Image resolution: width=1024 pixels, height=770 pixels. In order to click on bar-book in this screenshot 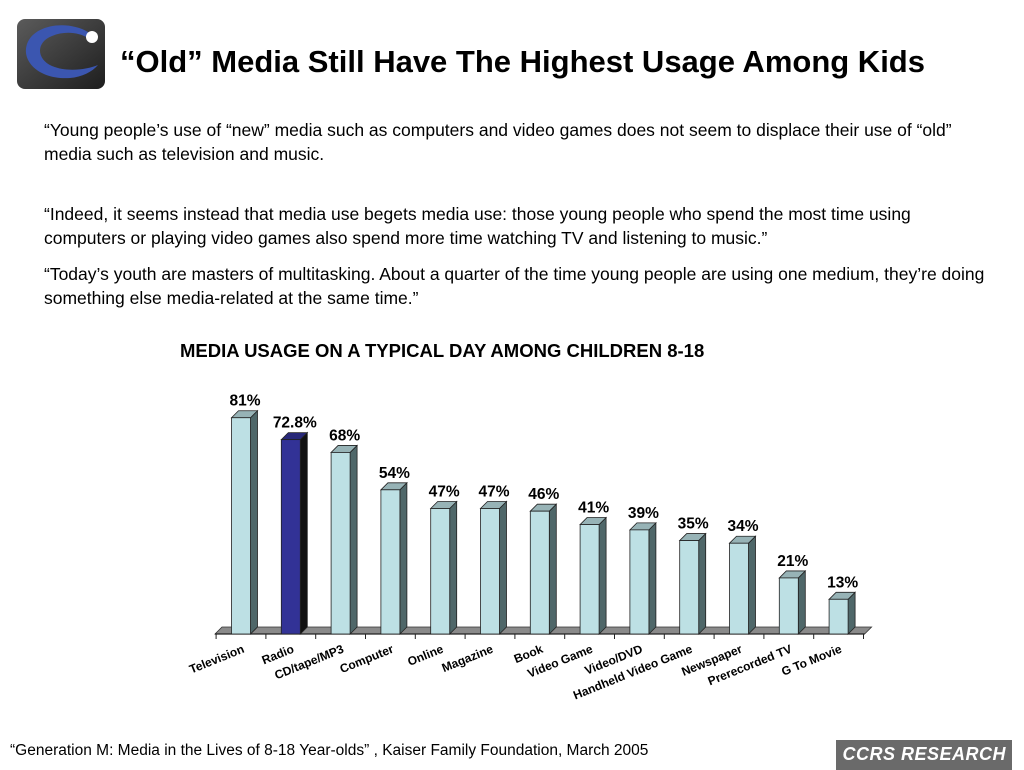, I will do `click(543, 569)`.